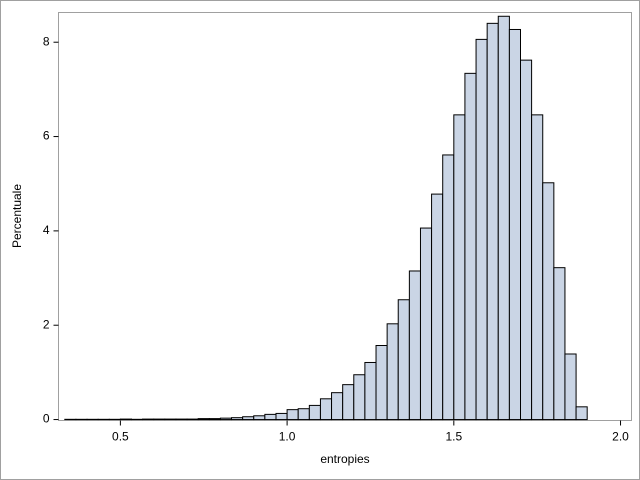 This screenshot has height=480, width=640. What do you see at coordinates (46, 230) in the screenshot?
I see `y-tick-label: 4` at bounding box center [46, 230].